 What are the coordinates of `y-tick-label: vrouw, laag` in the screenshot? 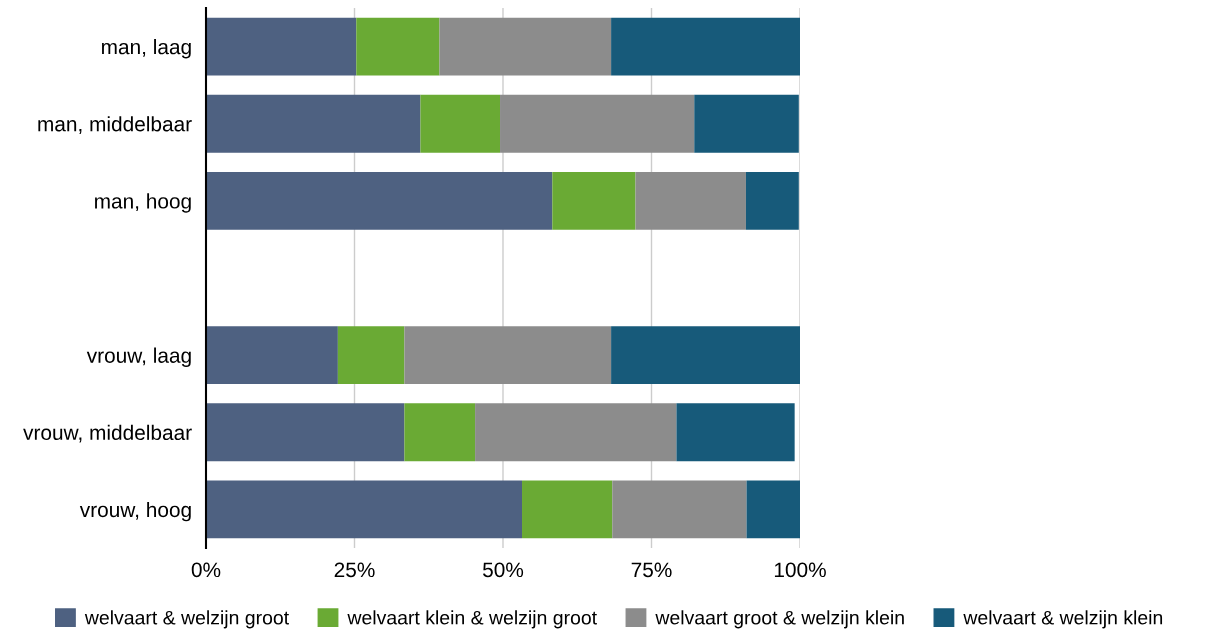 It's located at (138, 357).